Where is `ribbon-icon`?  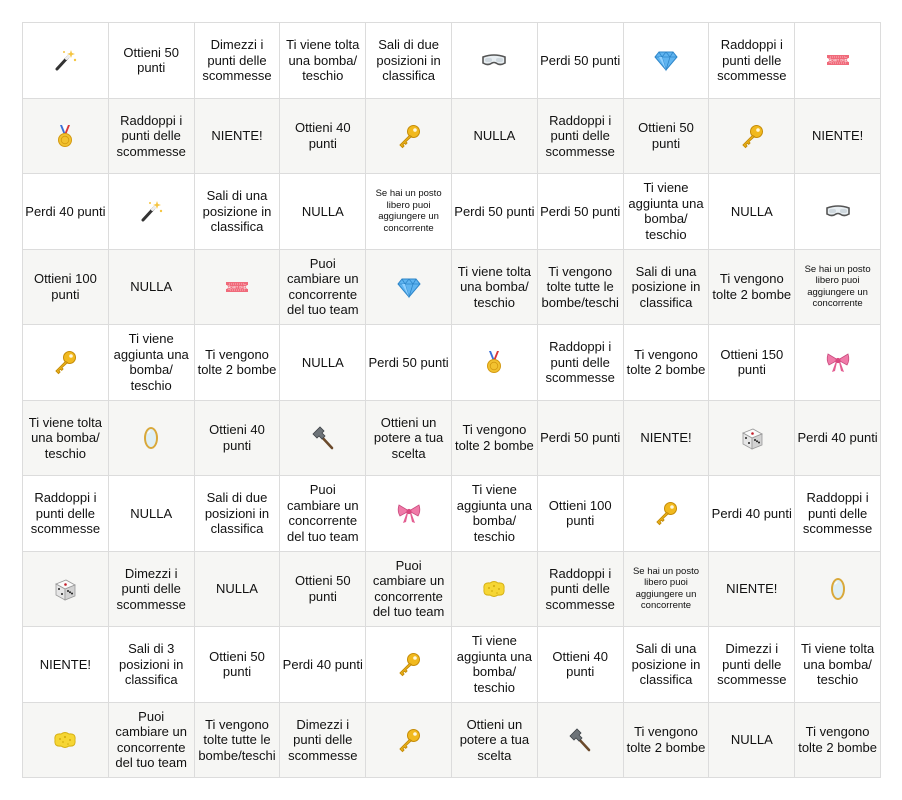 ribbon-icon is located at coordinates (409, 513).